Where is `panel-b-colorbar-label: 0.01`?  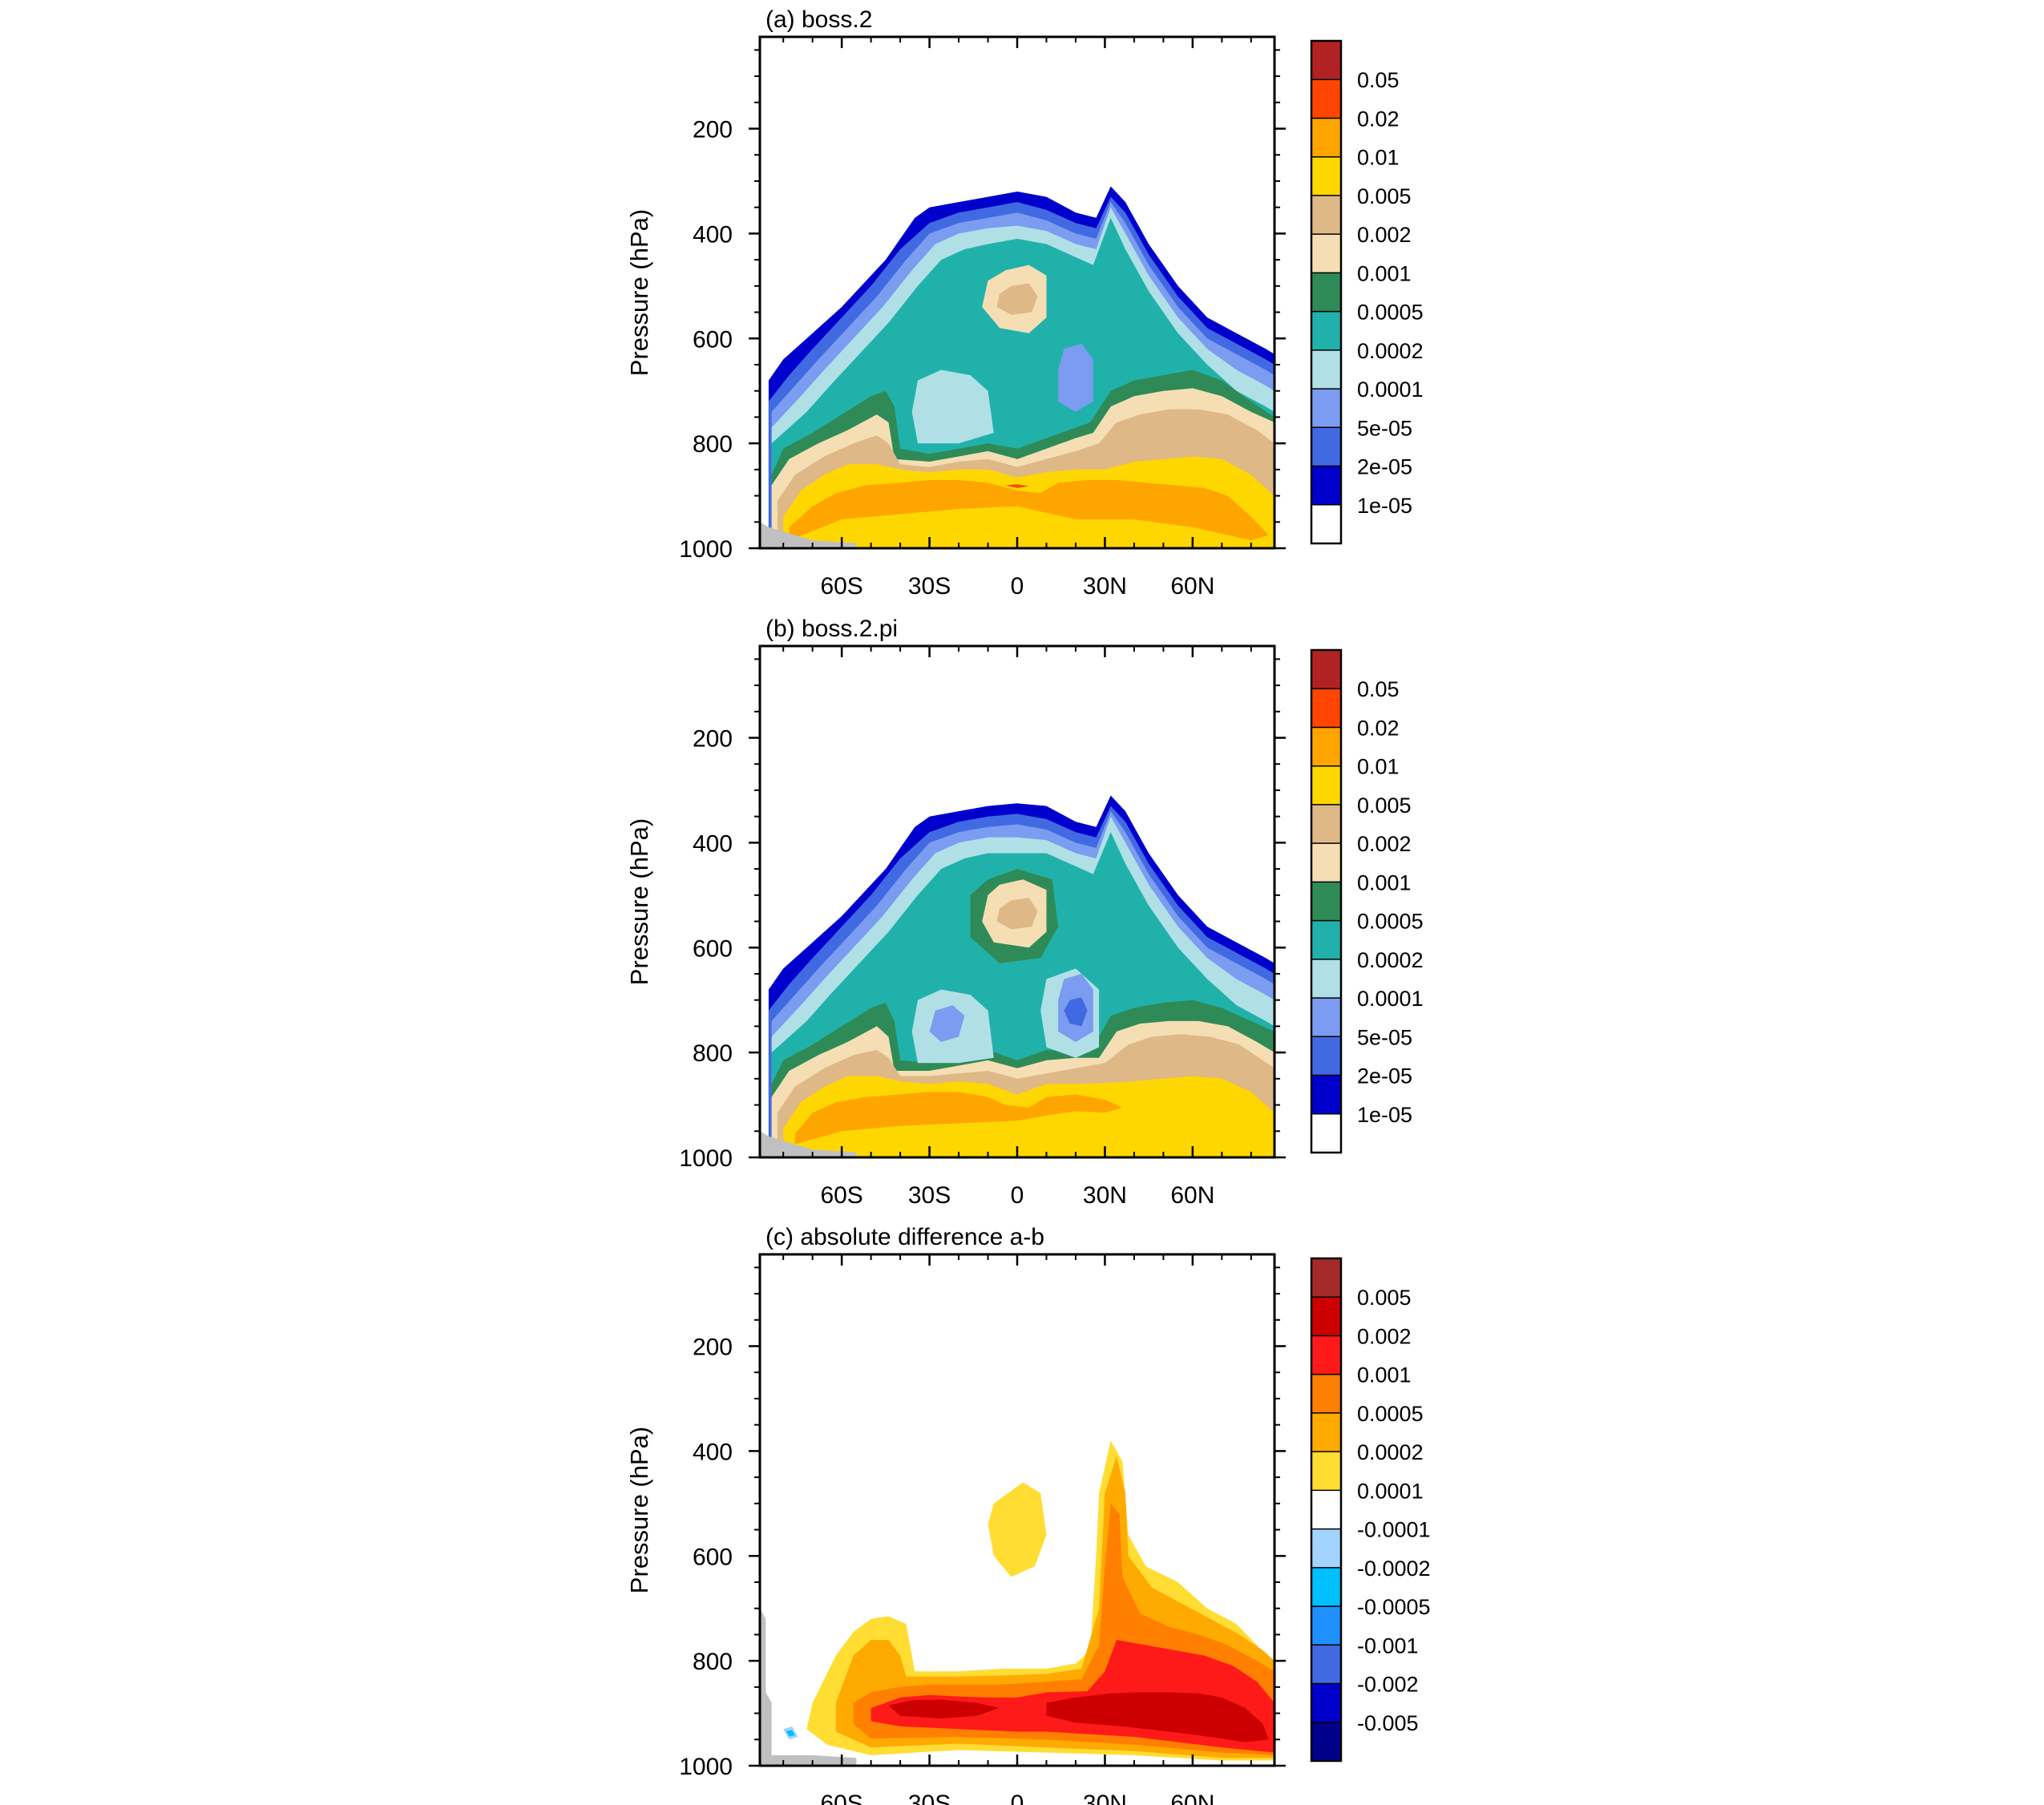 panel-b-colorbar-label: 0.01 is located at coordinates (1378, 767).